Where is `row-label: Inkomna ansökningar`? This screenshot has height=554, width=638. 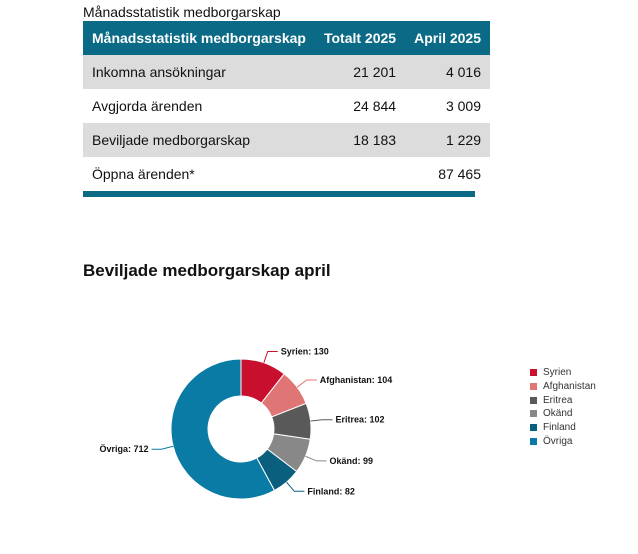
row-label: Inkomna ansökningar is located at coordinates (199, 72).